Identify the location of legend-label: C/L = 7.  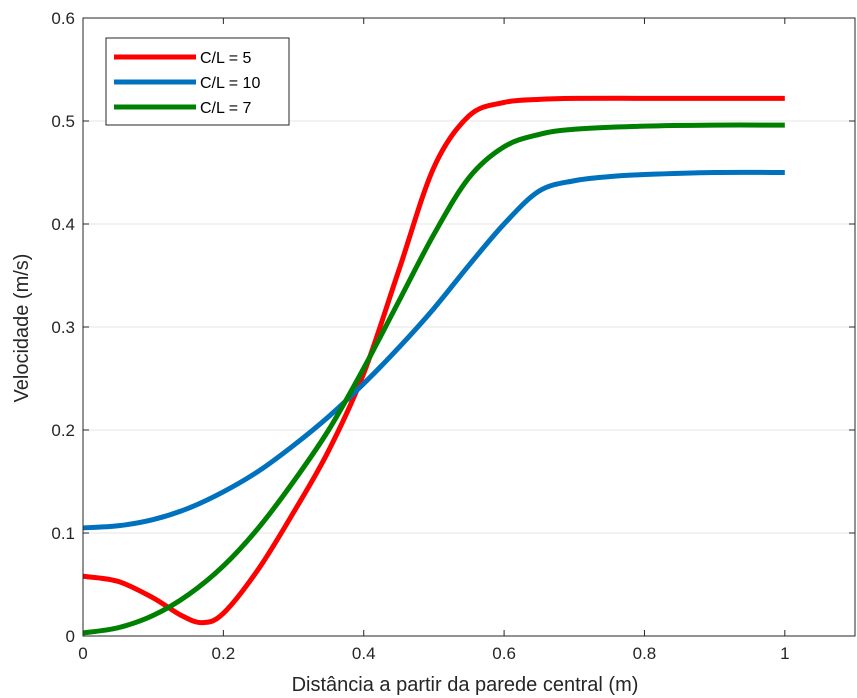
(226, 108).